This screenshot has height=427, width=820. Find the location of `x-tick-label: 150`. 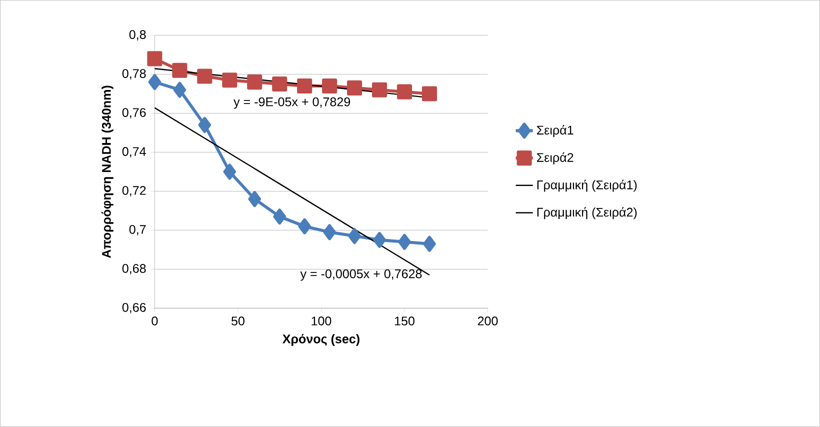

x-tick-label: 150 is located at coordinates (404, 321).